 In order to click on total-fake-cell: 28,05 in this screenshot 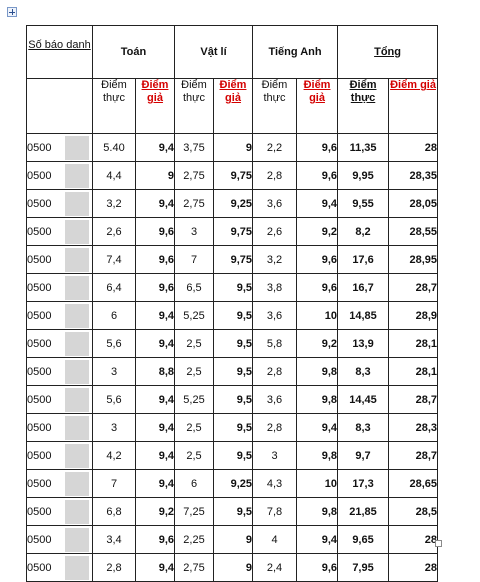, I will do `click(413, 203)`.